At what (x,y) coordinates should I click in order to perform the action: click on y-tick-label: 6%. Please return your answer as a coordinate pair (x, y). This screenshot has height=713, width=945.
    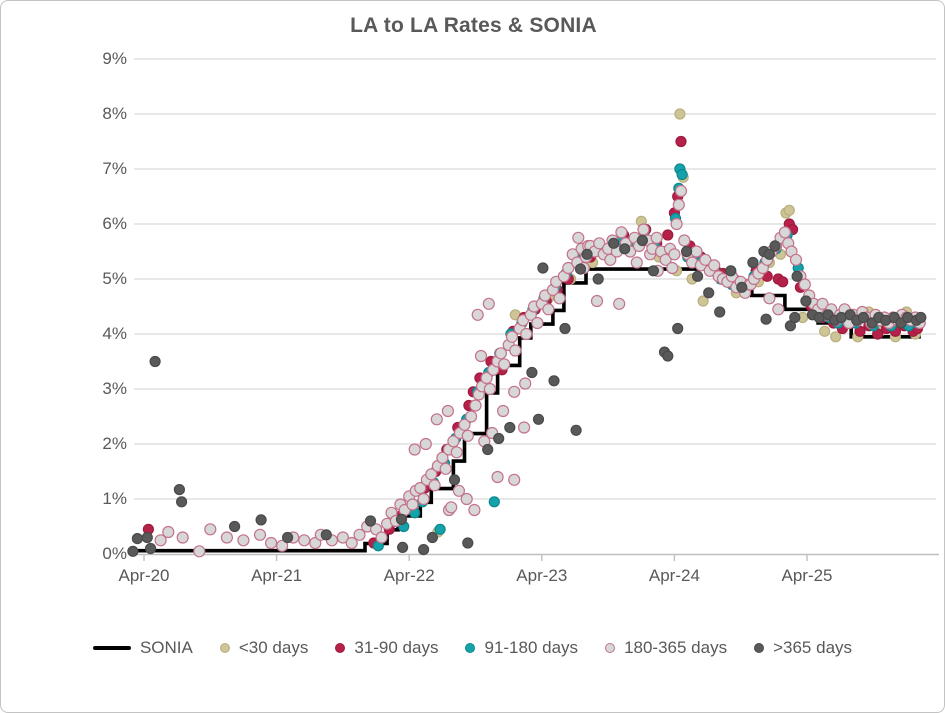
    Looking at the image, I should click on (114, 223).